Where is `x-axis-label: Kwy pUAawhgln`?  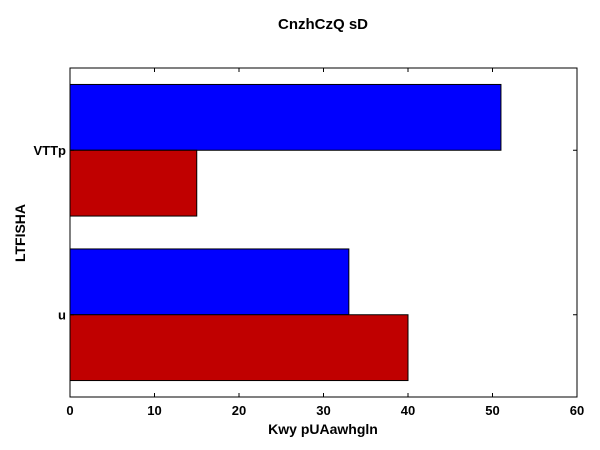
x-axis-label: Kwy pUAawhgln is located at coordinates (323, 429).